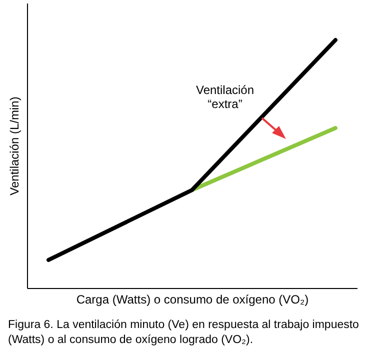  I want to click on annotation: Ventilación “extra”, so click(225, 97).